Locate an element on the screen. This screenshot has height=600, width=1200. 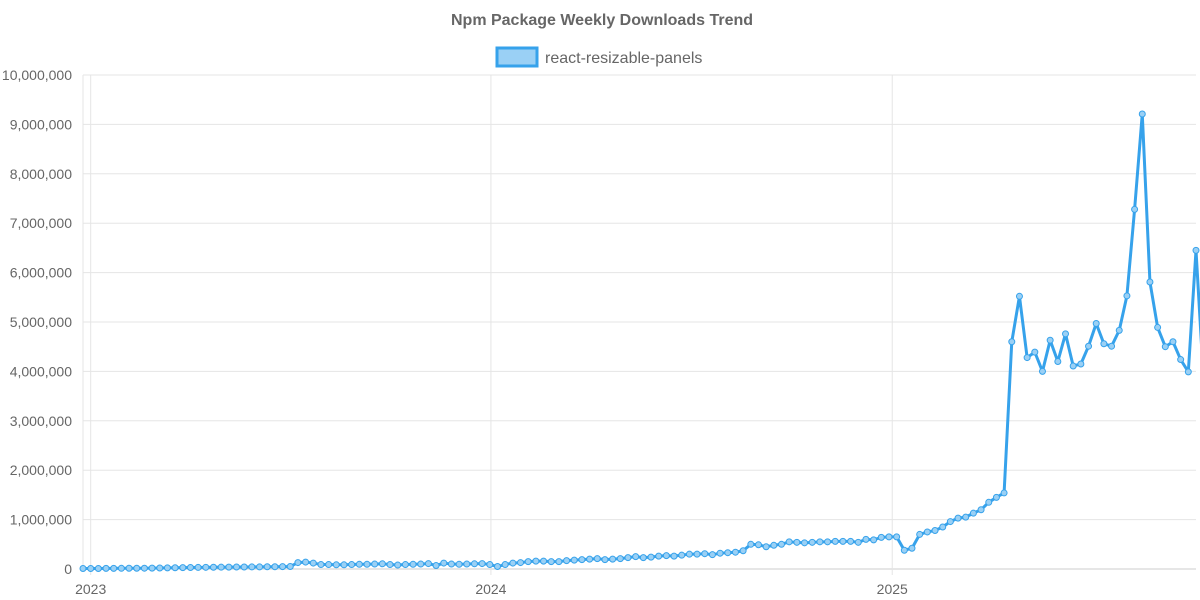
y-tick-label: 10,000,000 is located at coordinates (37, 75).